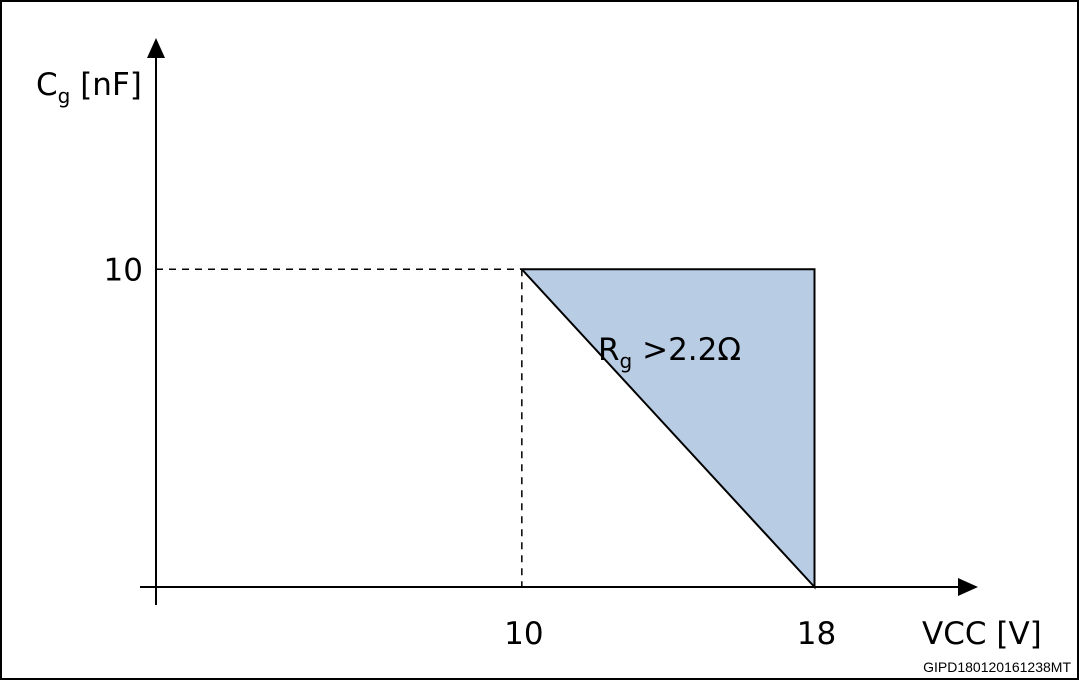 This screenshot has width=1079, height=680. Describe the element at coordinates (156, 48) in the screenshot. I see `y-axis-arrow` at that location.